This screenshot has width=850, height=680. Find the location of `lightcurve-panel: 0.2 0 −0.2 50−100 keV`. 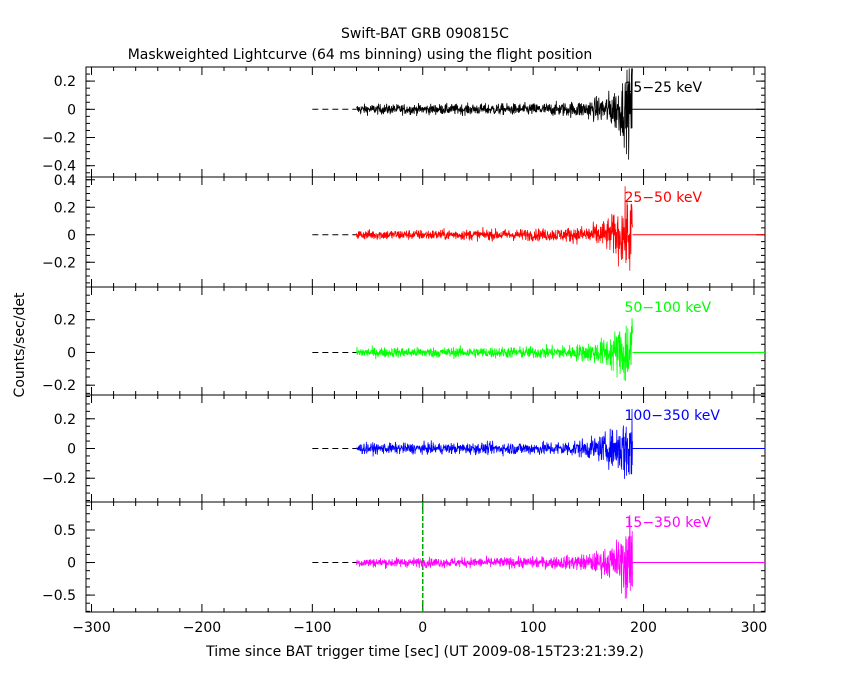

lightcurve-panel: 0.2 0 −0.2 50−100 keV is located at coordinates (404, 341).